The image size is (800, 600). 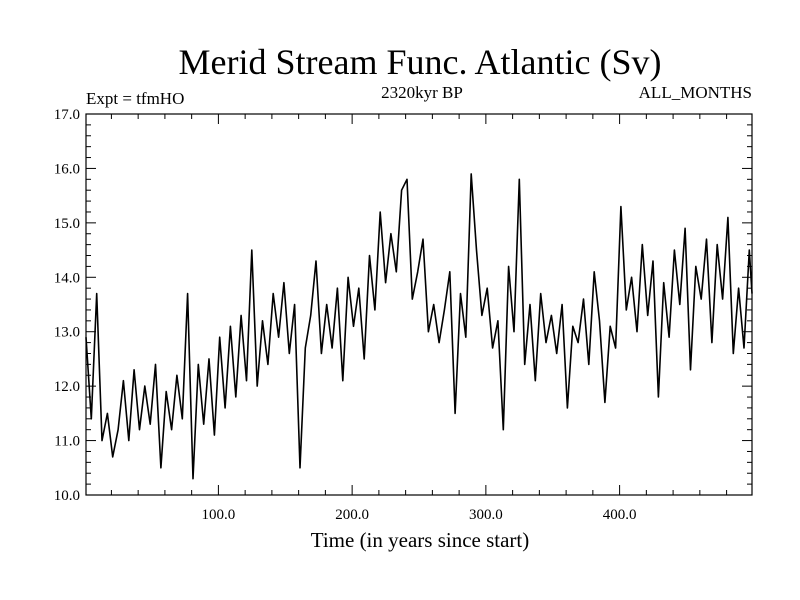 I want to click on experiment-label: Expt = tfmHO, so click(x=135, y=98).